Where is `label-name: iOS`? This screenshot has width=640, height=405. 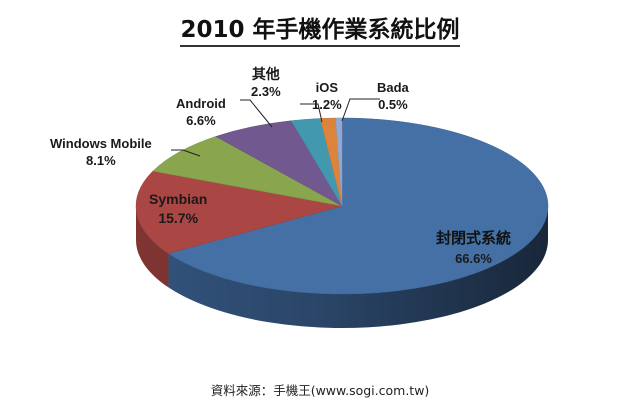 label-name: iOS is located at coordinates (327, 87).